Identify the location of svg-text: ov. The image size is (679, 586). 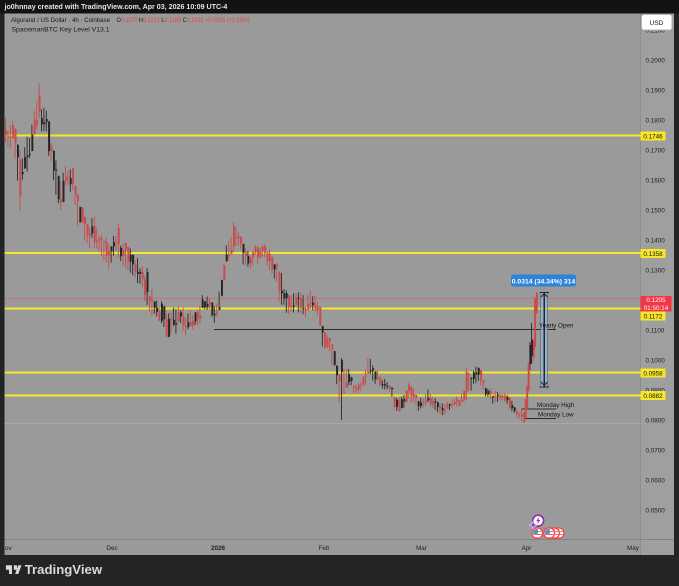
(9, 548).